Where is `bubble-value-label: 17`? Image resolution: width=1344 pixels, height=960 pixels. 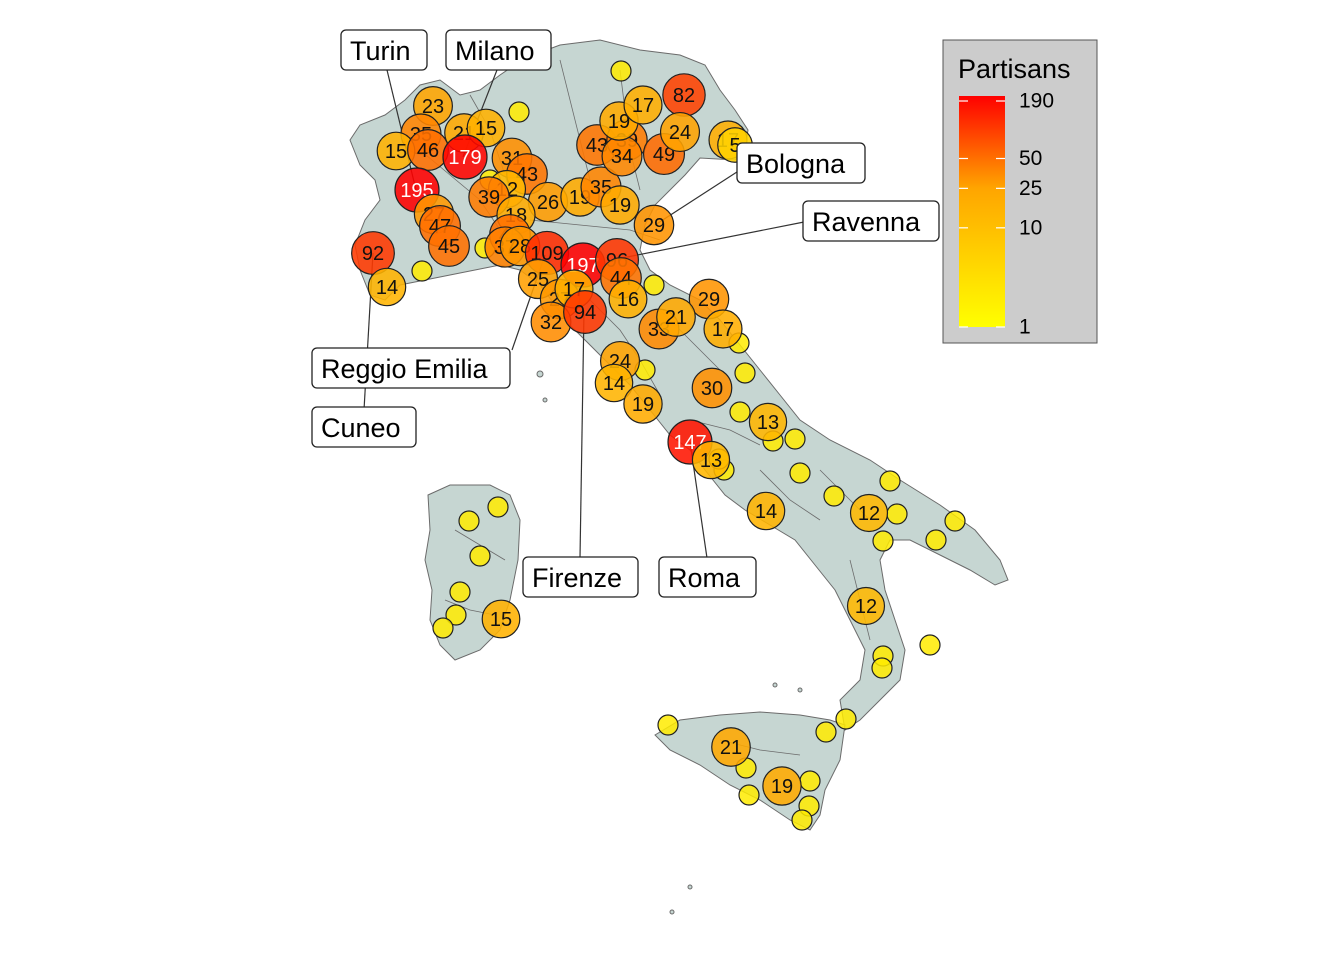 bubble-value-label: 17 is located at coordinates (643, 106).